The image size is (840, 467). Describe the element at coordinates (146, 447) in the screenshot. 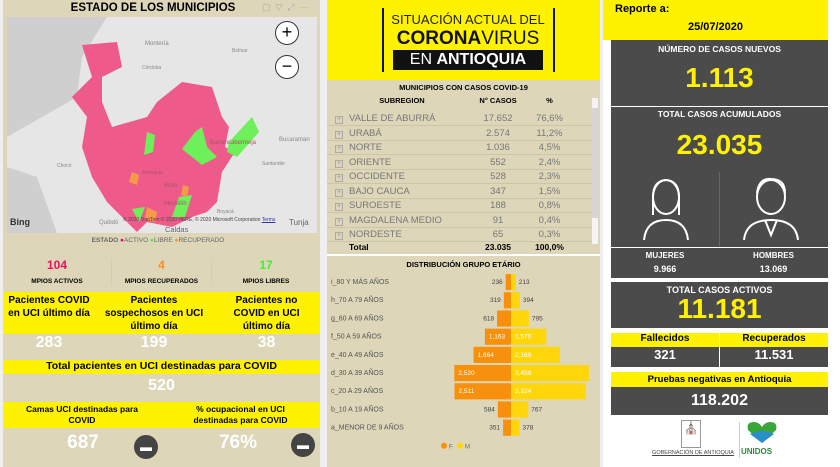

I see `hospital-bed-icon: ▬` at that location.